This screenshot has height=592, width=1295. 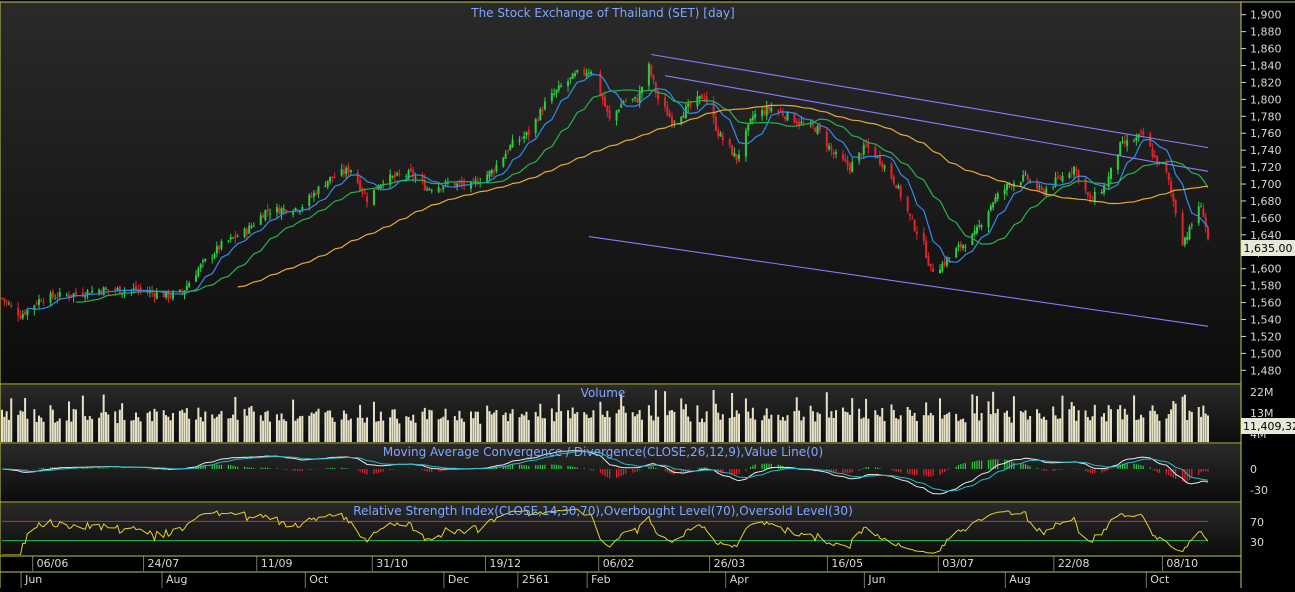 What do you see at coordinates (1266, 286) in the screenshot?
I see `price-tick-label: 1,580` at bounding box center [1266, 286].